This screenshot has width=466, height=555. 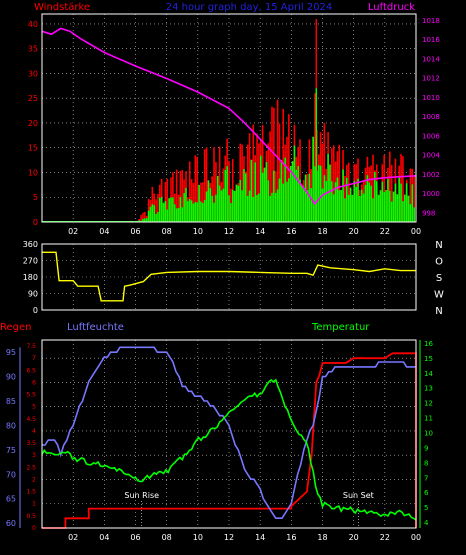 I want to click on wind-left-tick-label: 10, so click(x=33, y=172).